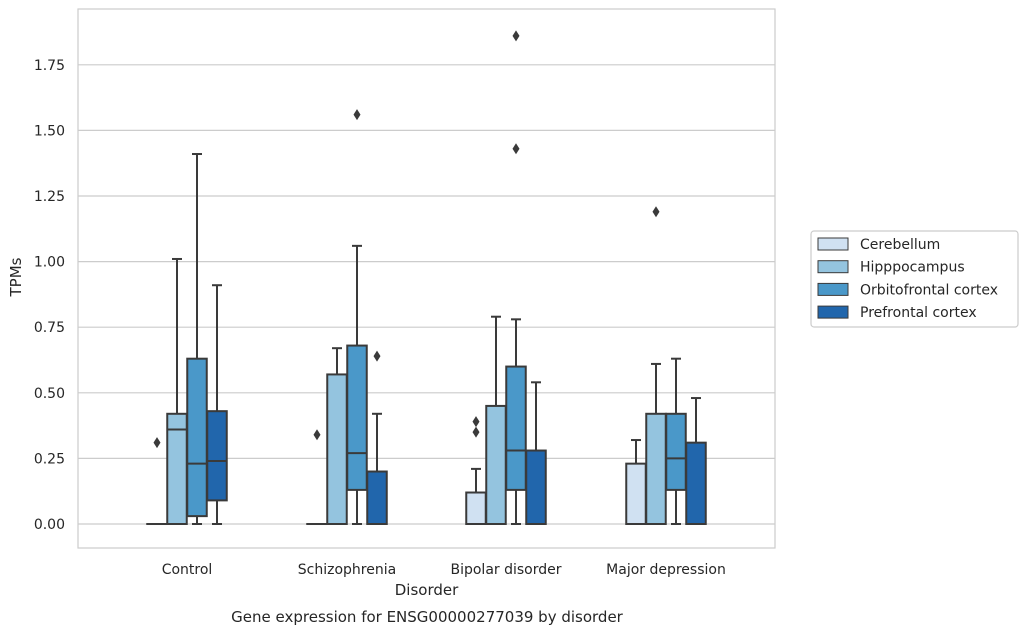 The image size is (1028, 638). What do you see at coordinates (347, 570) in the screenshot?
I see `x-tick-label: Schizophrenia` at bounding box center [347, 570].